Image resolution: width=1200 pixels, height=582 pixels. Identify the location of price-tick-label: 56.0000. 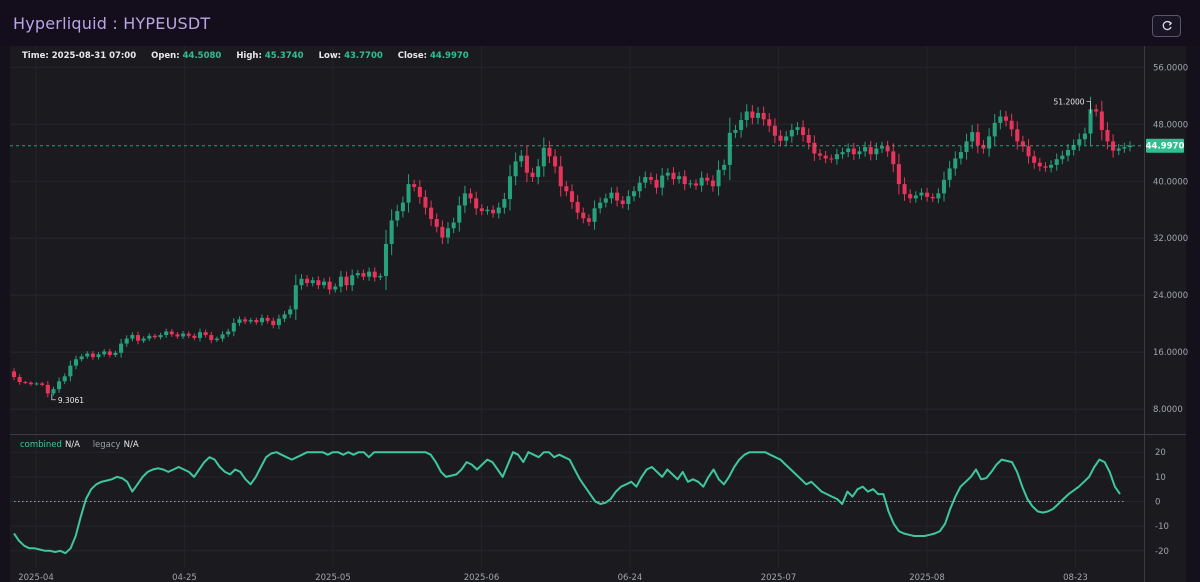
(1170, 68).